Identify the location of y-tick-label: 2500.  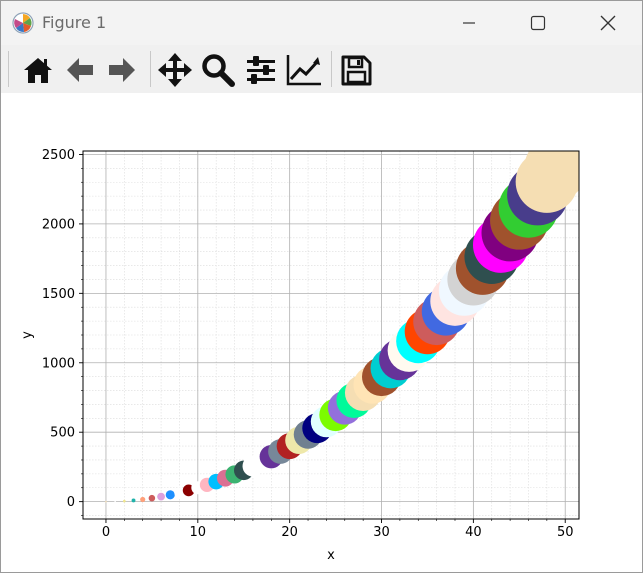
(58, 155).